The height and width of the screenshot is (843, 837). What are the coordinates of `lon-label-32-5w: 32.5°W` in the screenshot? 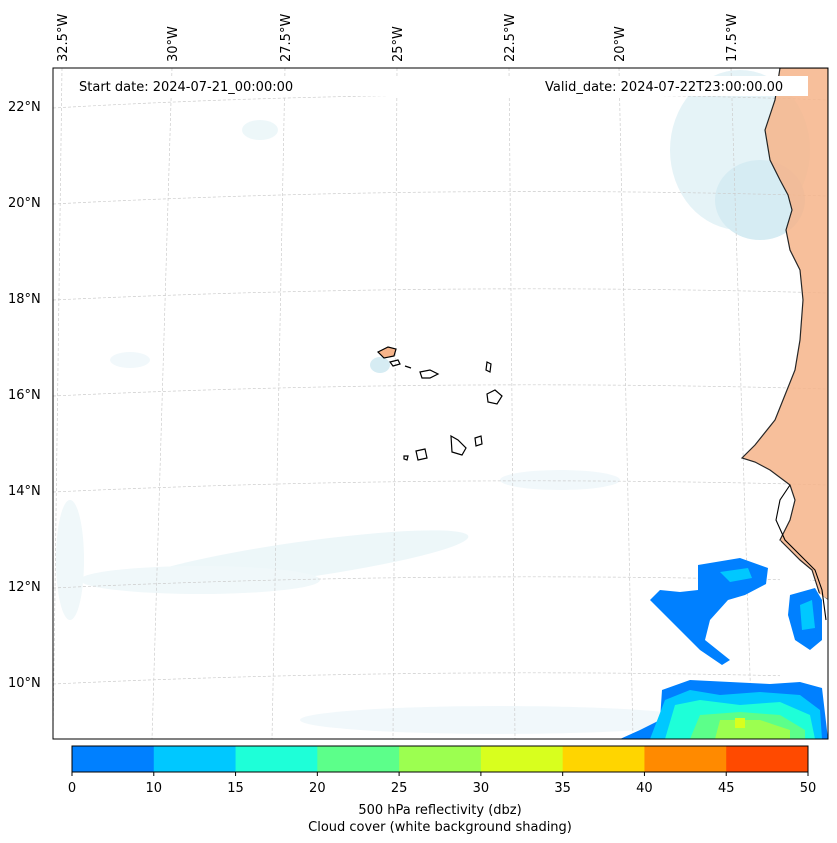 It's located at (63, 38).